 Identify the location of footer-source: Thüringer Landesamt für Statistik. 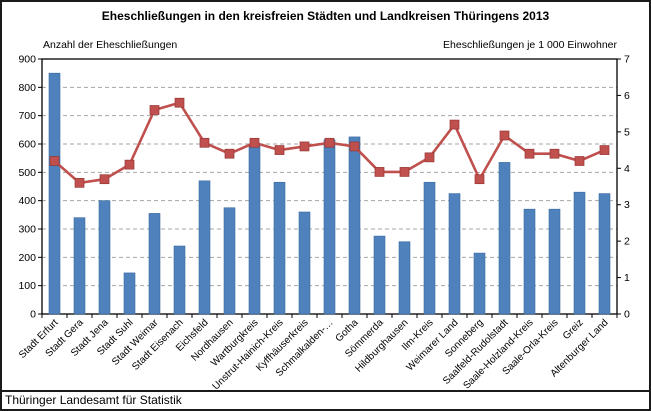
(325, 399).